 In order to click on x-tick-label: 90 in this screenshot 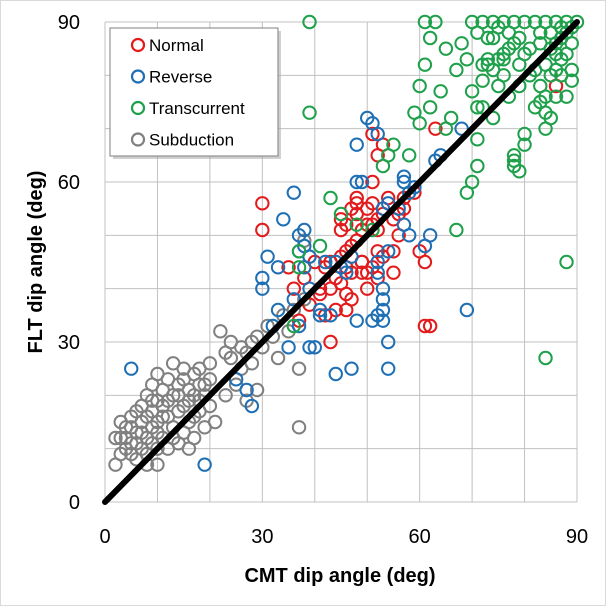, I will do `click(577, 537)`.